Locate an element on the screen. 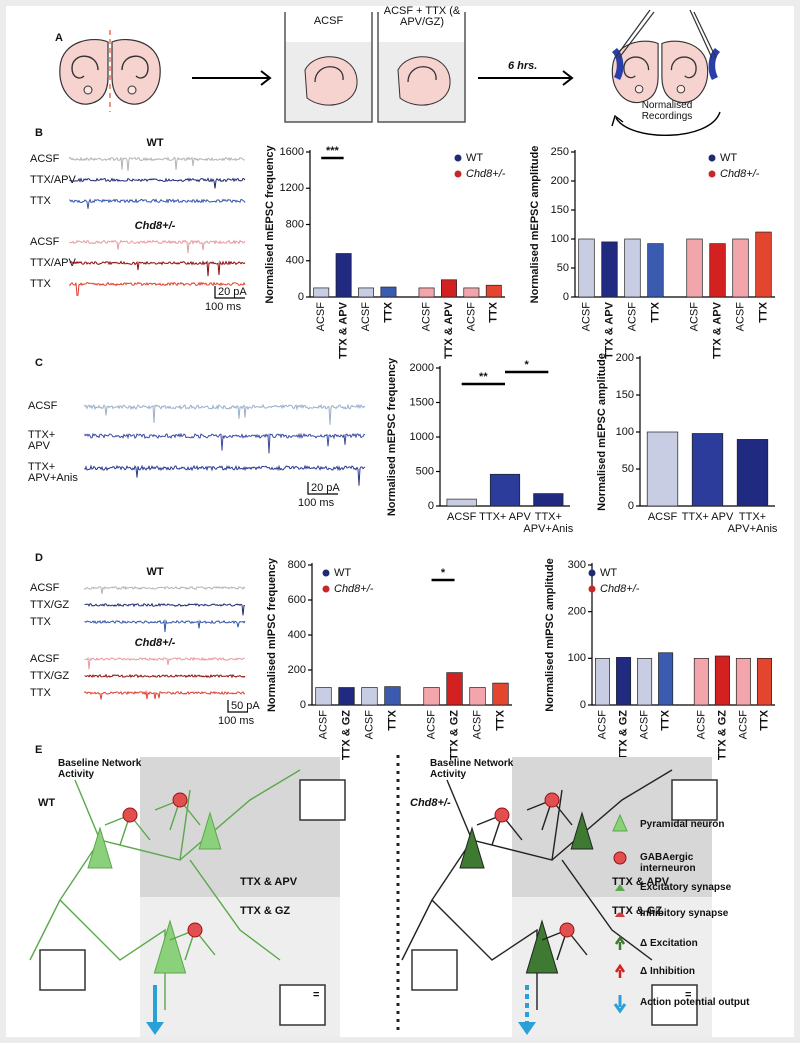 The height and width of the screenshot is (1043, 800). y-tick-label: 250 is located at coordinates (560, 152).